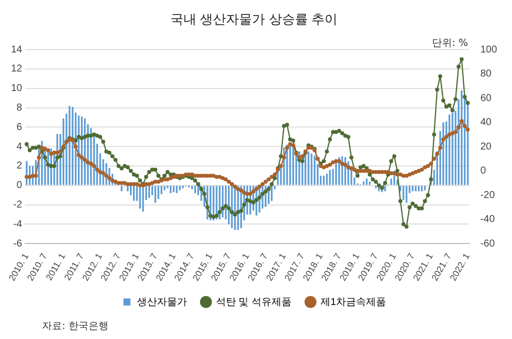  Describe the element at coordinates (18, 224) in the screenshot. I see `y-tick-label: -4` at that location.